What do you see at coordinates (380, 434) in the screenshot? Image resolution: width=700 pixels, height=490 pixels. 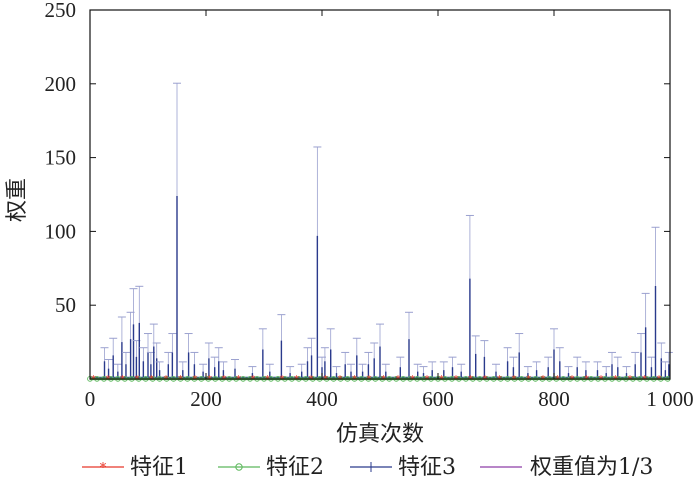 I see `x-axis-title: 仿真次数` at bounding box center [380, 434].